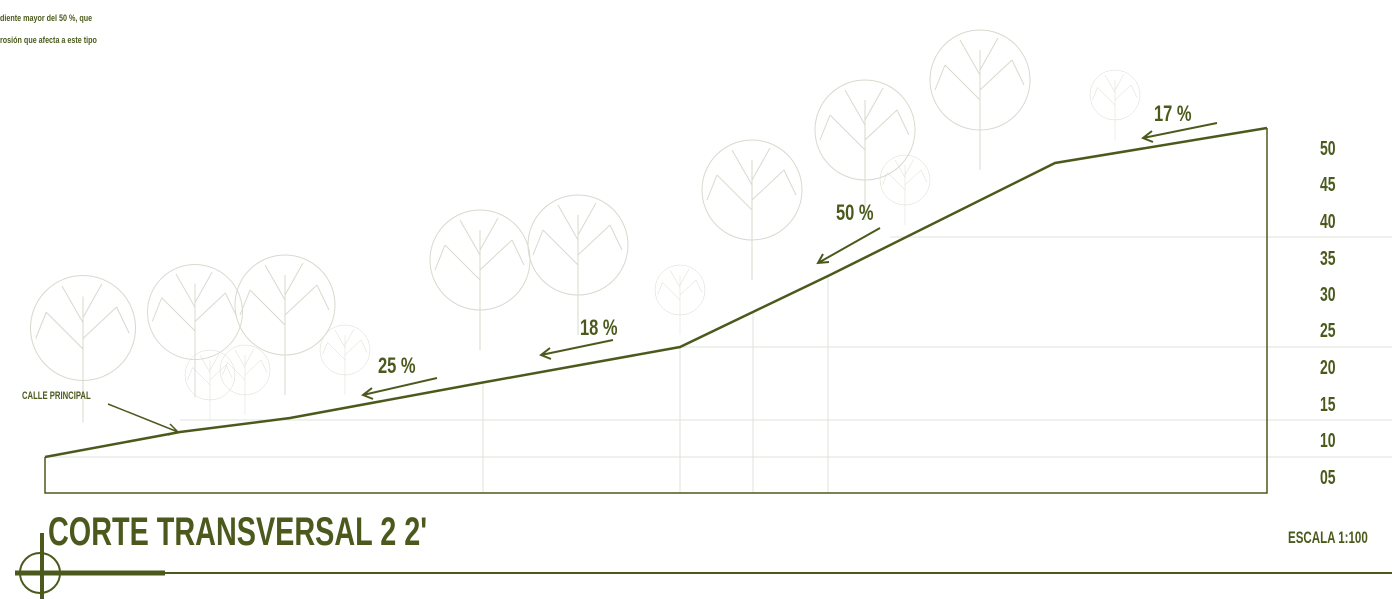 This screenshot has height=599, width=1392. What do you see at coordinates (1173, 114) in the screenshot?
I see `slope-label: 17 %` at bounding box center [1173, 114].